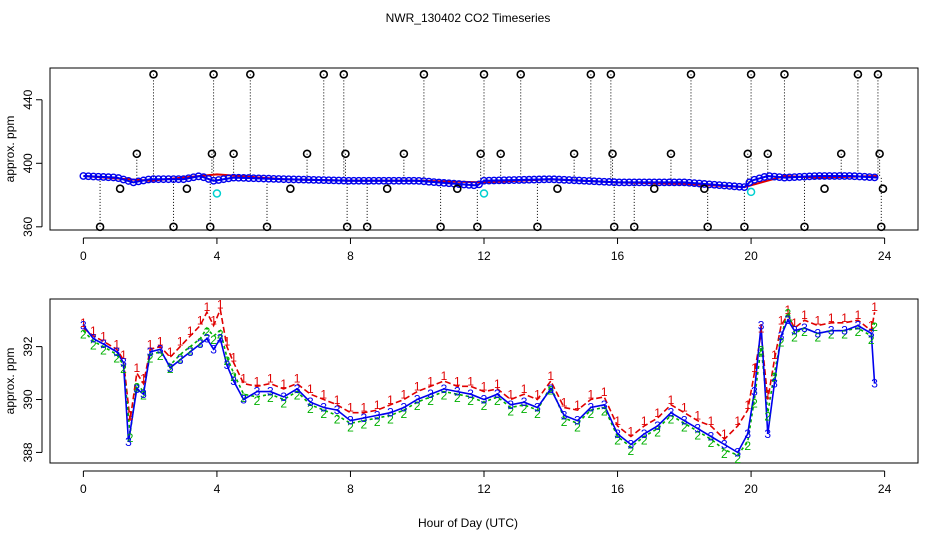 This screenshot has height=540, width=936. Describe the element at coordinates (618, 256) in the screenshot. I see `top-x-tick-label: 16` at that location.